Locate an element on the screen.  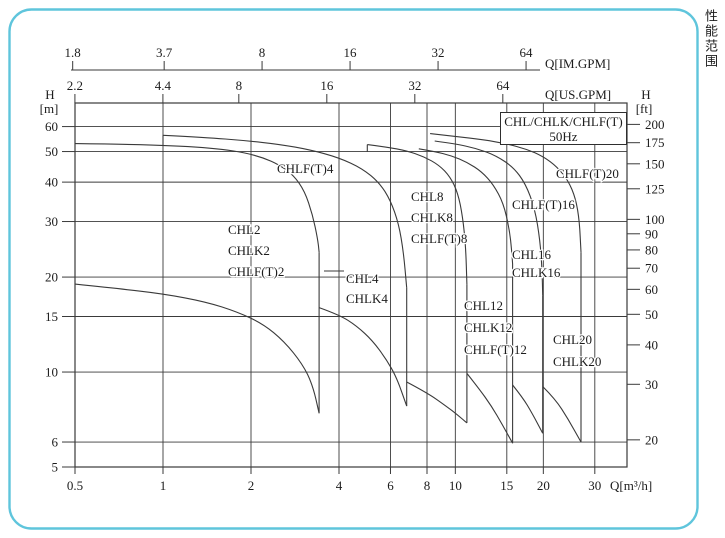
region-label: CHLK8 is located at coordinates (432, 217).